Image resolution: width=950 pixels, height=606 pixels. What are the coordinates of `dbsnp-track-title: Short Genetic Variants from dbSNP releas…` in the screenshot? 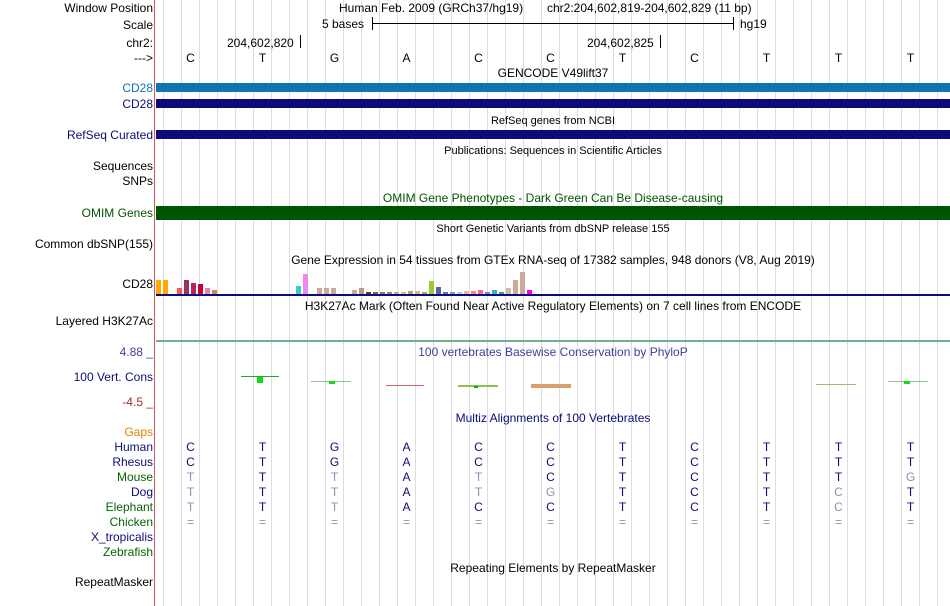 It's located at (553, 229).